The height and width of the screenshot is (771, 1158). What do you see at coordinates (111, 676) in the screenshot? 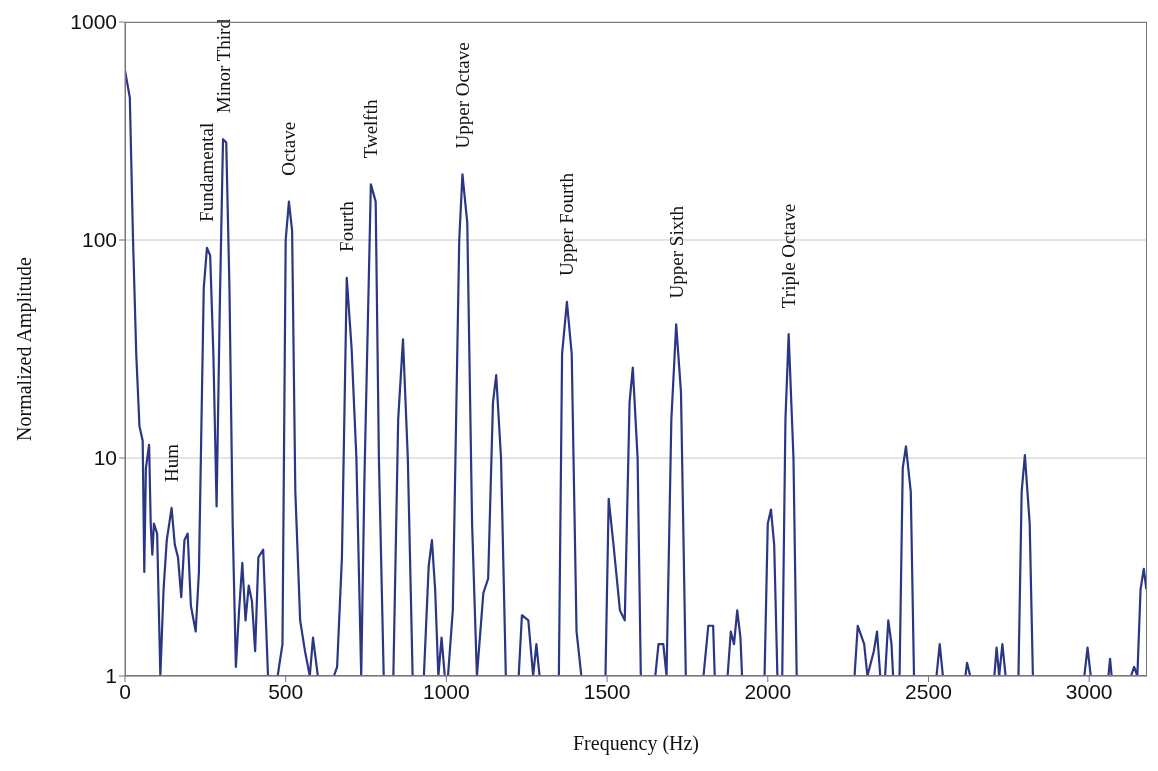
I see `y-tick-label: 1` at bounding box center [111, 676].